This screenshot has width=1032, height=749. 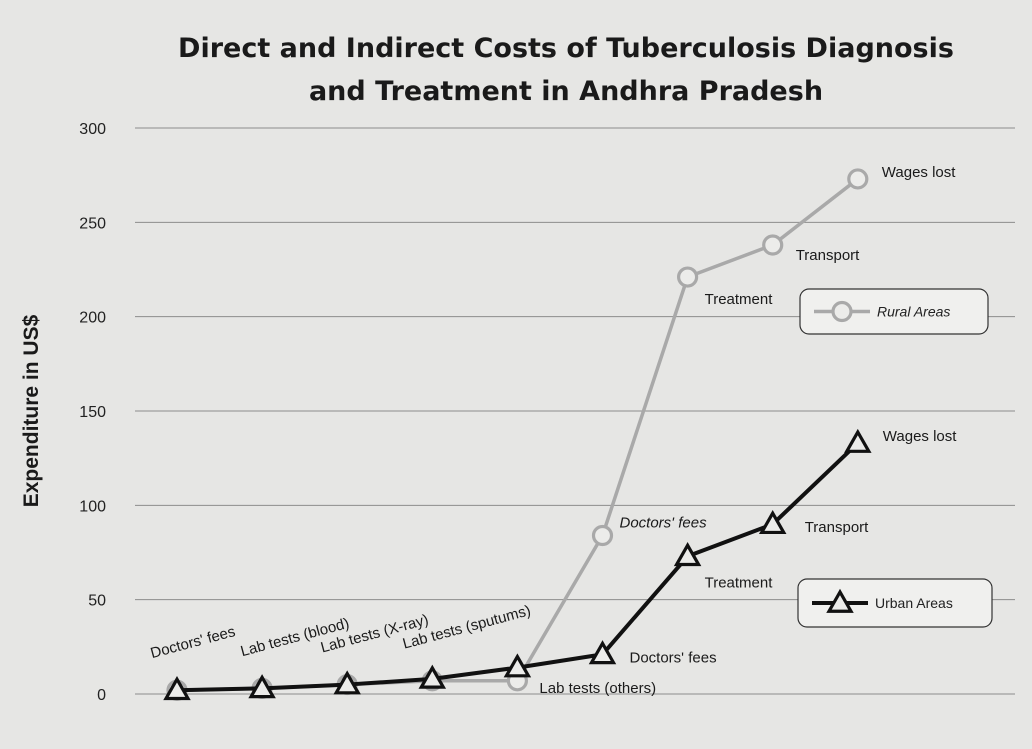 I want to click on point-label: Lab tests (others), so click(x=597, y=688).